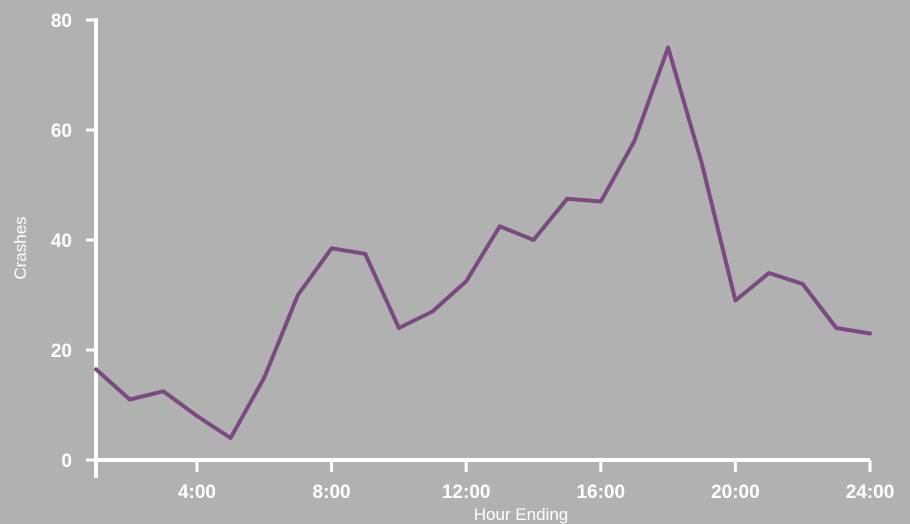 The width and height of the screenshot is (910, 524). Describe the element at coordinates (536, 492) in the screenshot. I see `x-tick-labels: 4:00 8:00 12:00 16:00 20:00 24:00` at that location.